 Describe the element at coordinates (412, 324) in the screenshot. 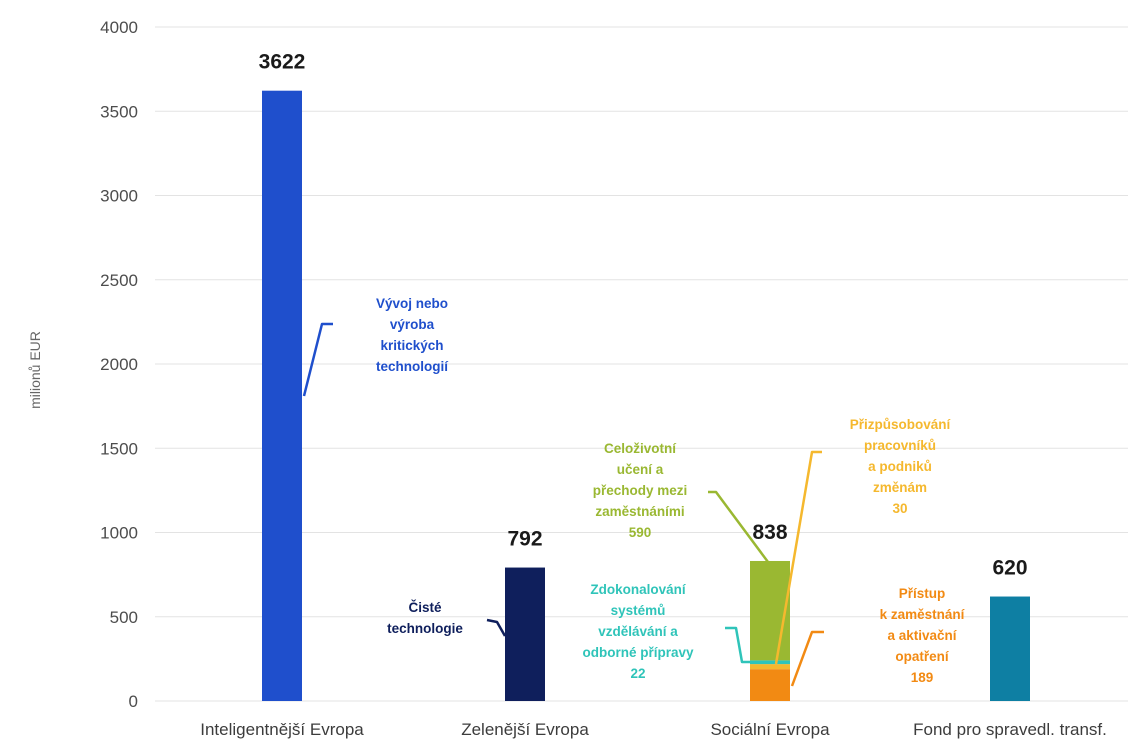

I see `annotation-line: výroba` at that location.